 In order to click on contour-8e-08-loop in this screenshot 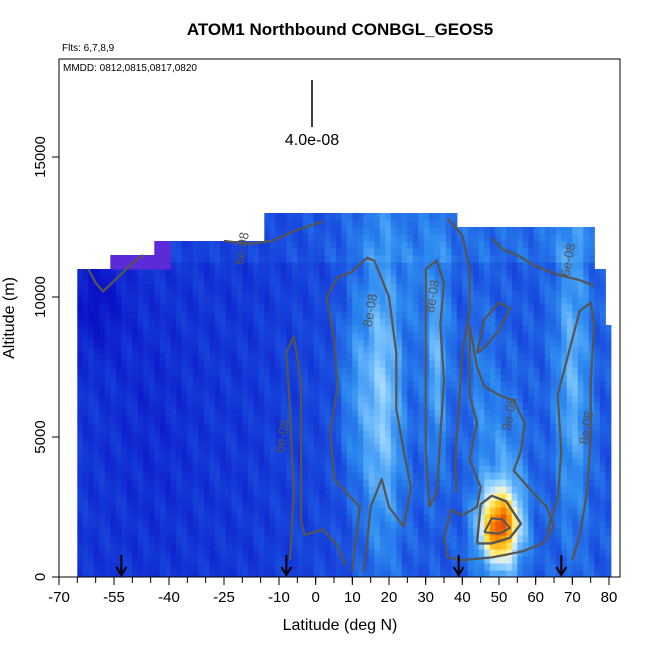, I will do `click(493, 327)`.